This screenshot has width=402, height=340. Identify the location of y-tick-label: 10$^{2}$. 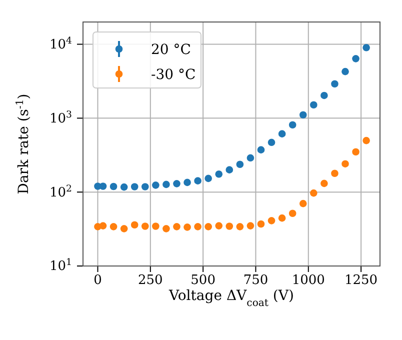
(61, 191).